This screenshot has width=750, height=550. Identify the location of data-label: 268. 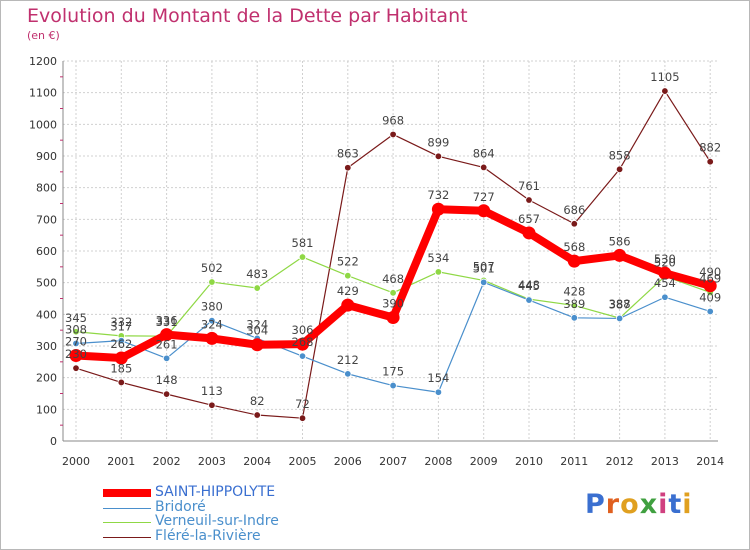
(303, 342).